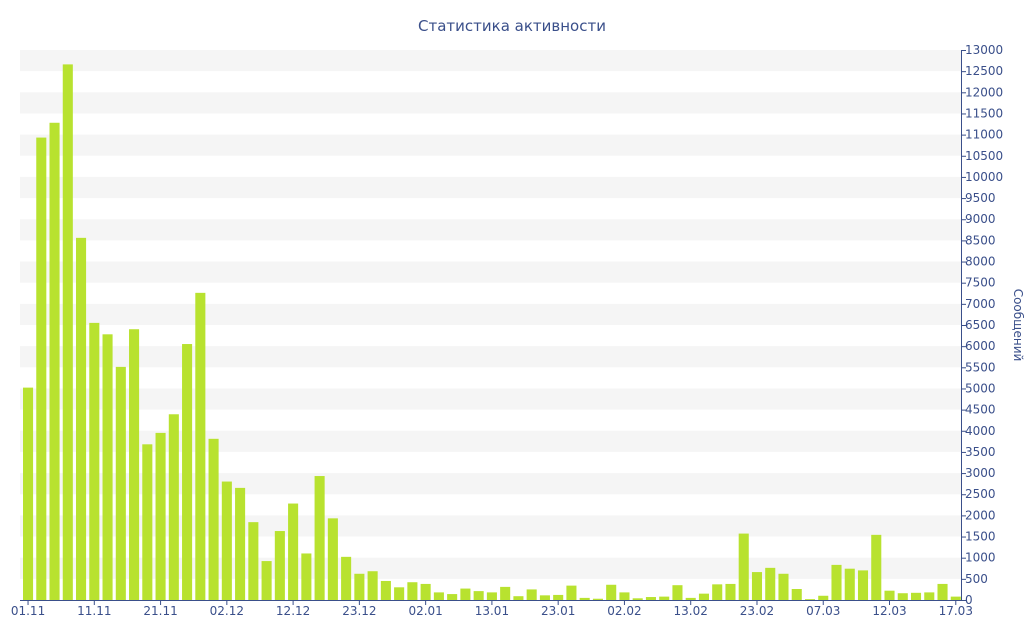 This screenshot has width=1024, height=640. What do you see at coordinates (984, 50) in the screenshot?
I see `y-tick-label: 13000` at bounding box center [984, 50].